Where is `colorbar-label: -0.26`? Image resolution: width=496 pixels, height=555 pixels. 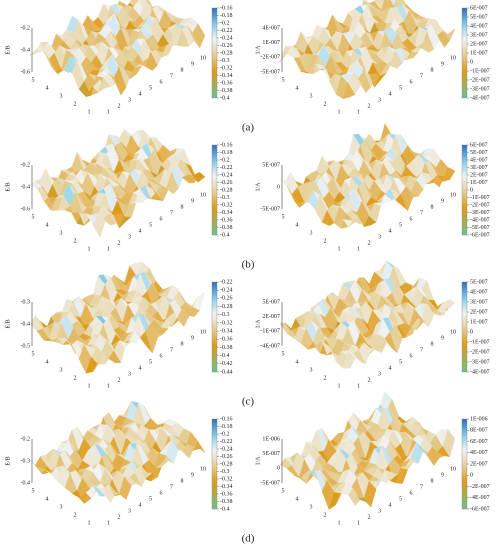 colorbar-label: -0.26 is located at coordinates (226, 183).